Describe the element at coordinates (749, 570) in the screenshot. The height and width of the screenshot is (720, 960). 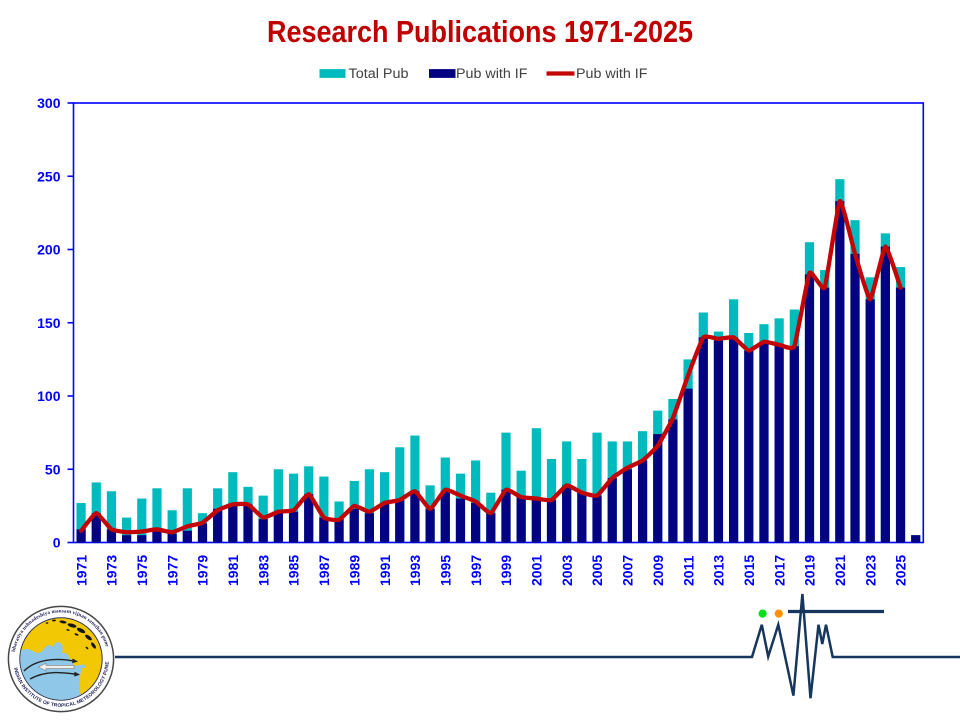
I see `svg-text: 2015` at that location.